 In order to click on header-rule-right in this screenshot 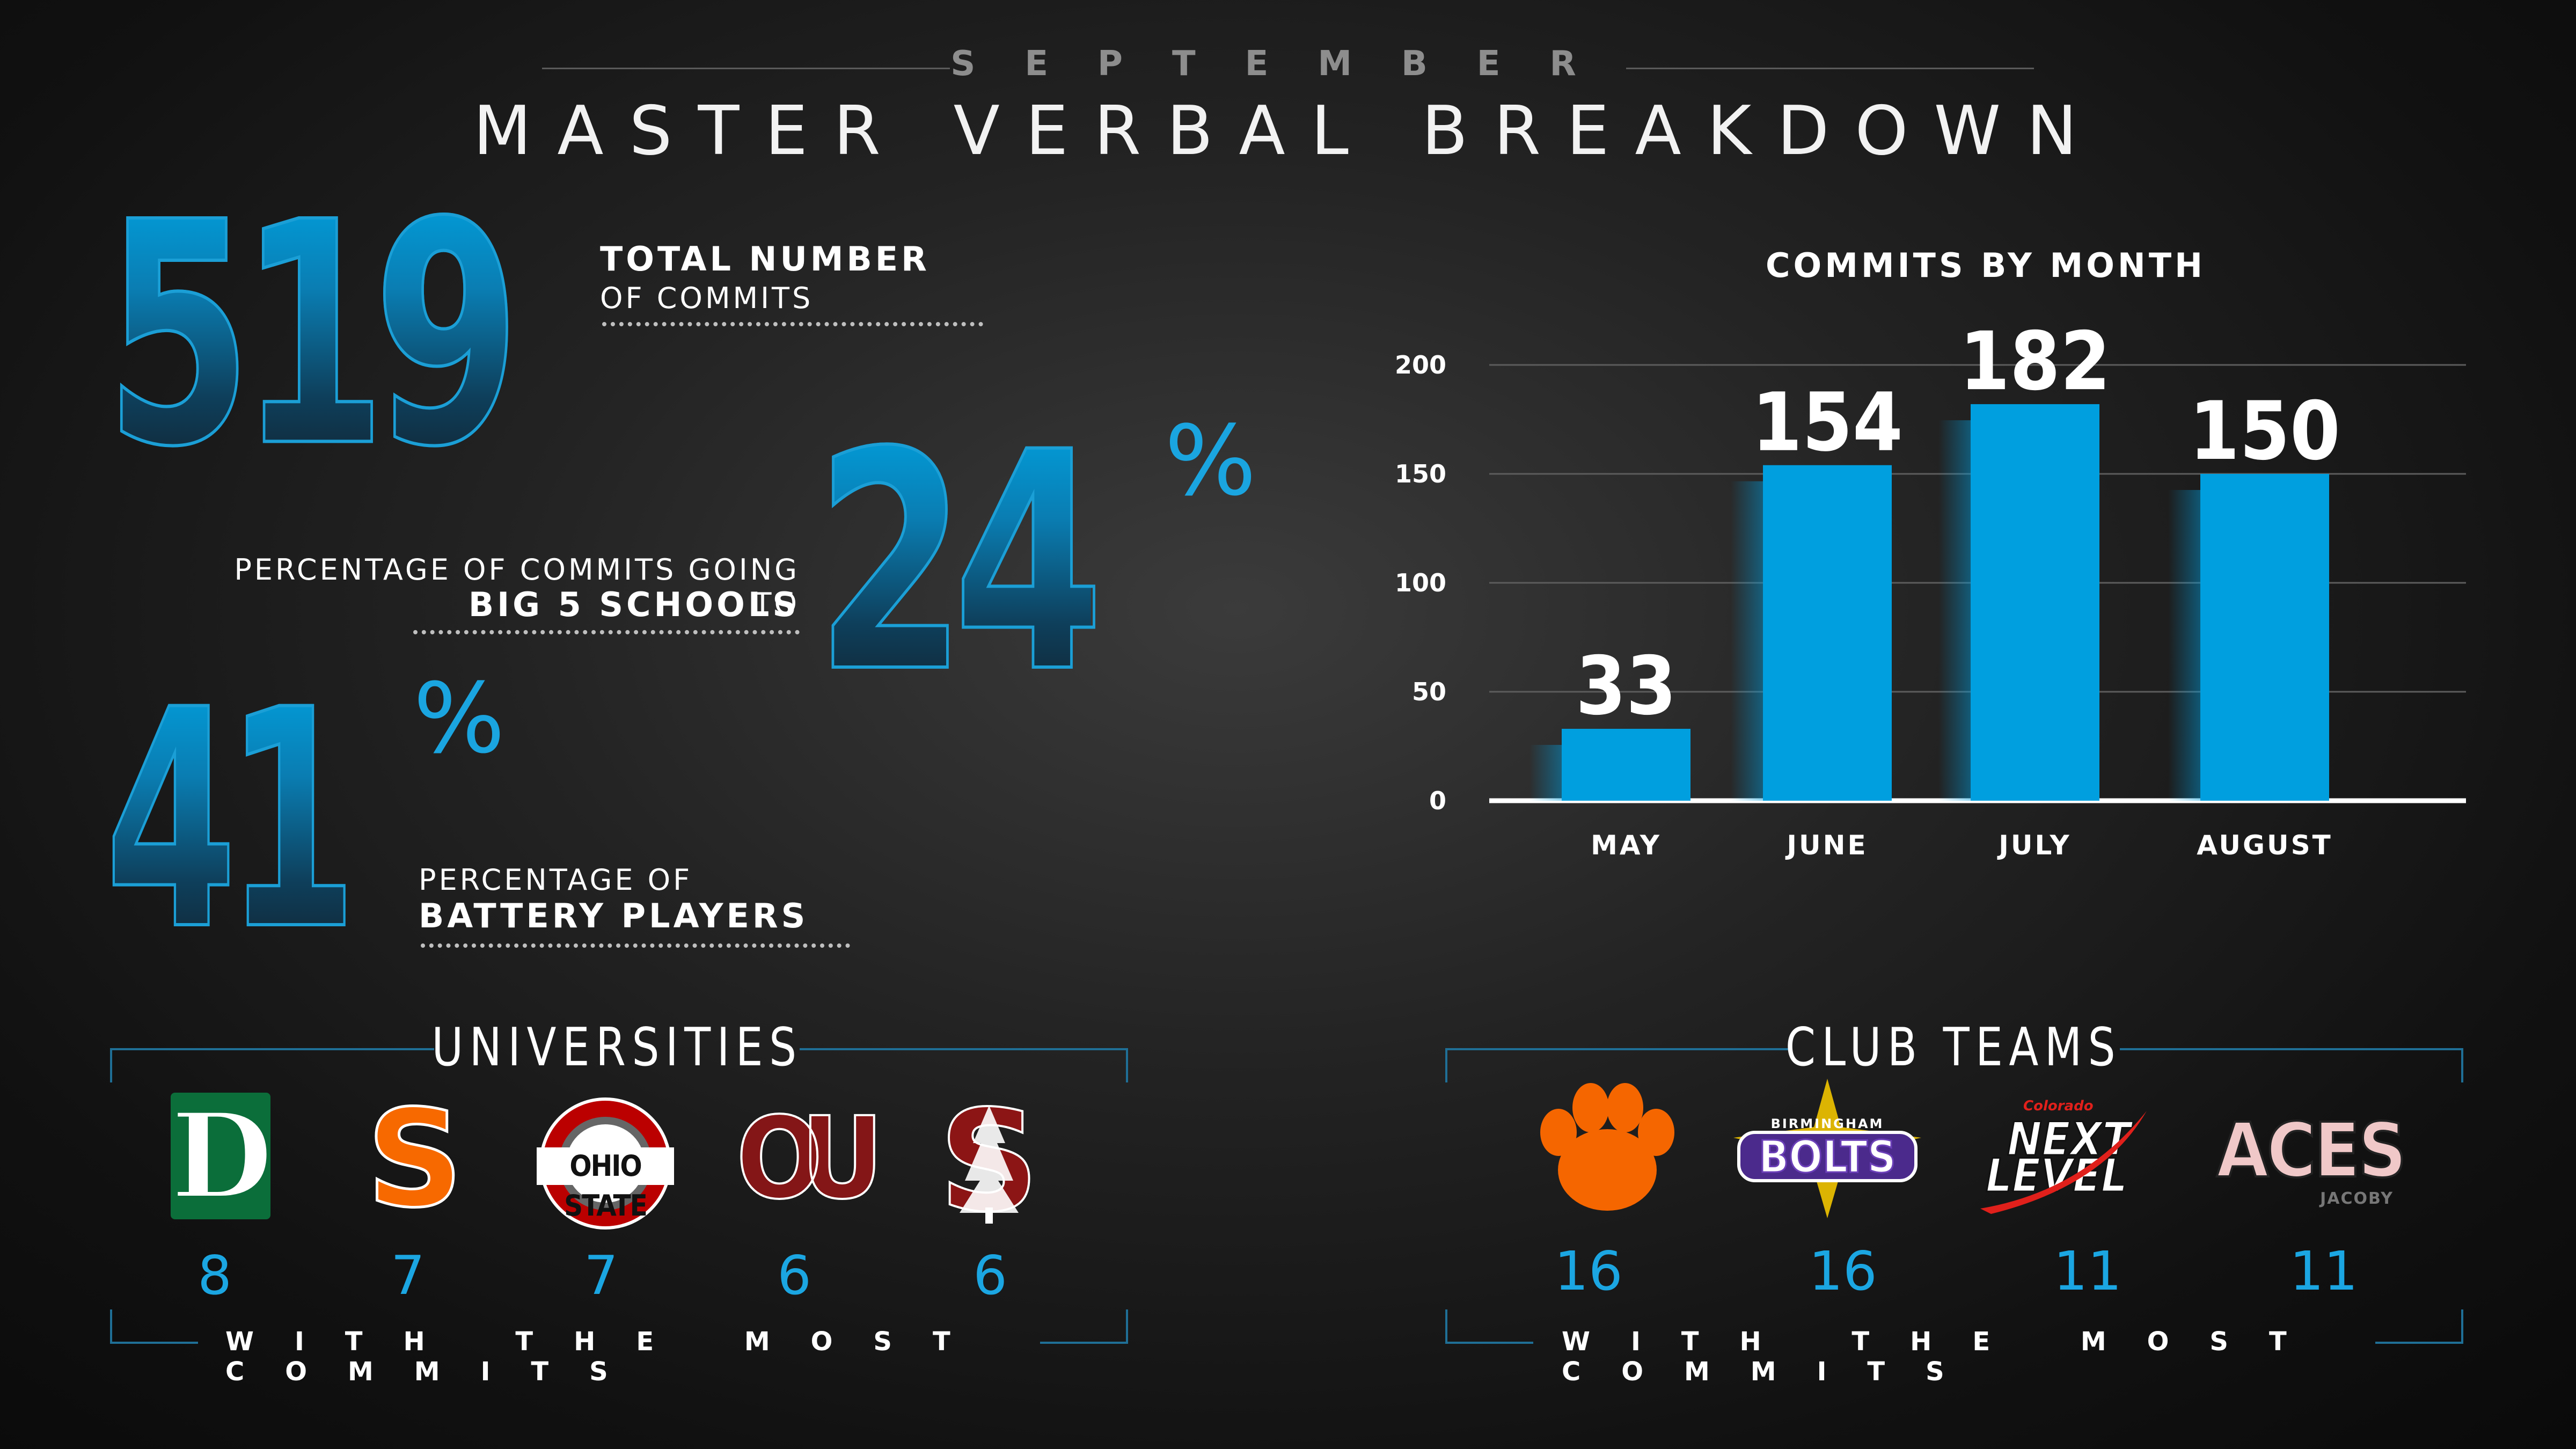, I will do `click(1830, 68)`.